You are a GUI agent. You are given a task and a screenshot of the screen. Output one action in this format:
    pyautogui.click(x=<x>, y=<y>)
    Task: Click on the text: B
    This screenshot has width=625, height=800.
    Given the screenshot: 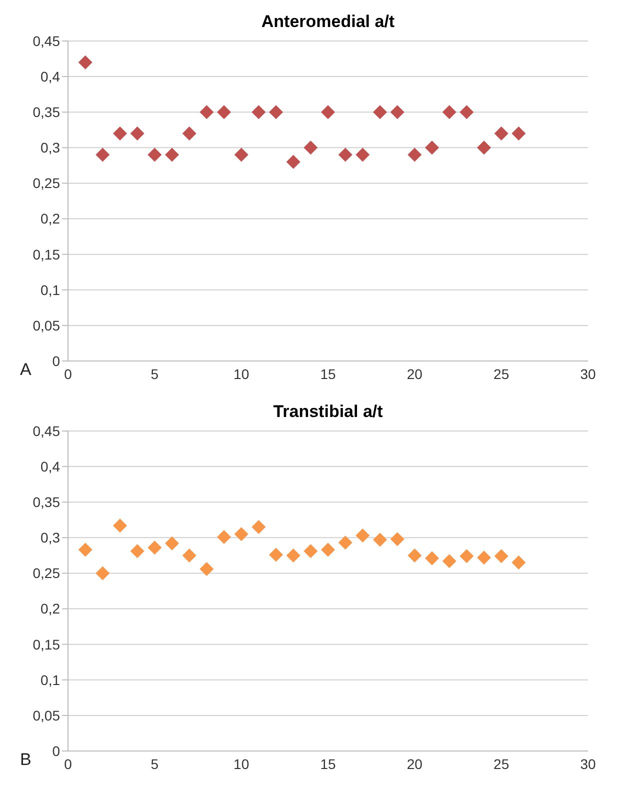 What is the action you would take?
    pyautogui.click(x=26, y=760)
    